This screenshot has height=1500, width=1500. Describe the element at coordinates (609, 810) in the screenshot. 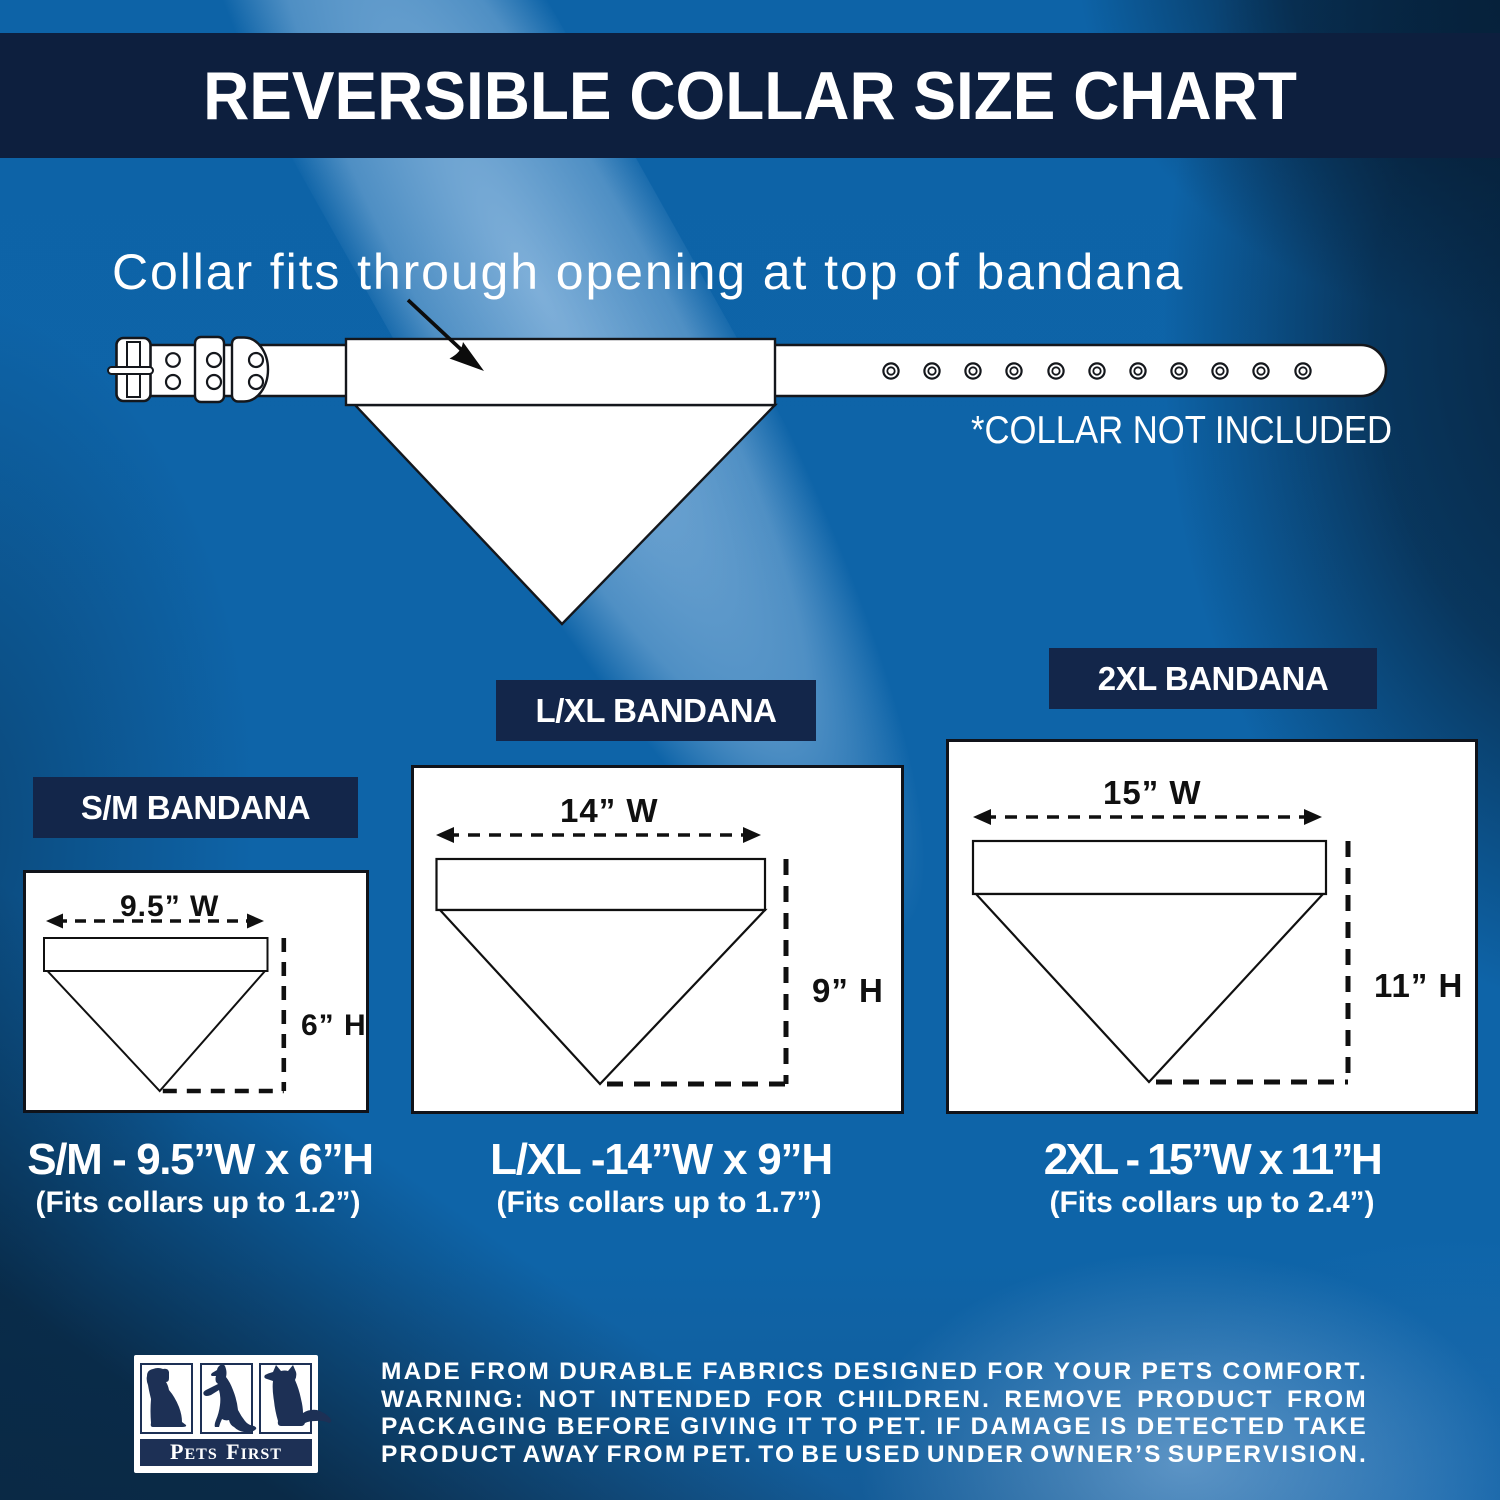

I see `svg-text: 14” W` at that location.